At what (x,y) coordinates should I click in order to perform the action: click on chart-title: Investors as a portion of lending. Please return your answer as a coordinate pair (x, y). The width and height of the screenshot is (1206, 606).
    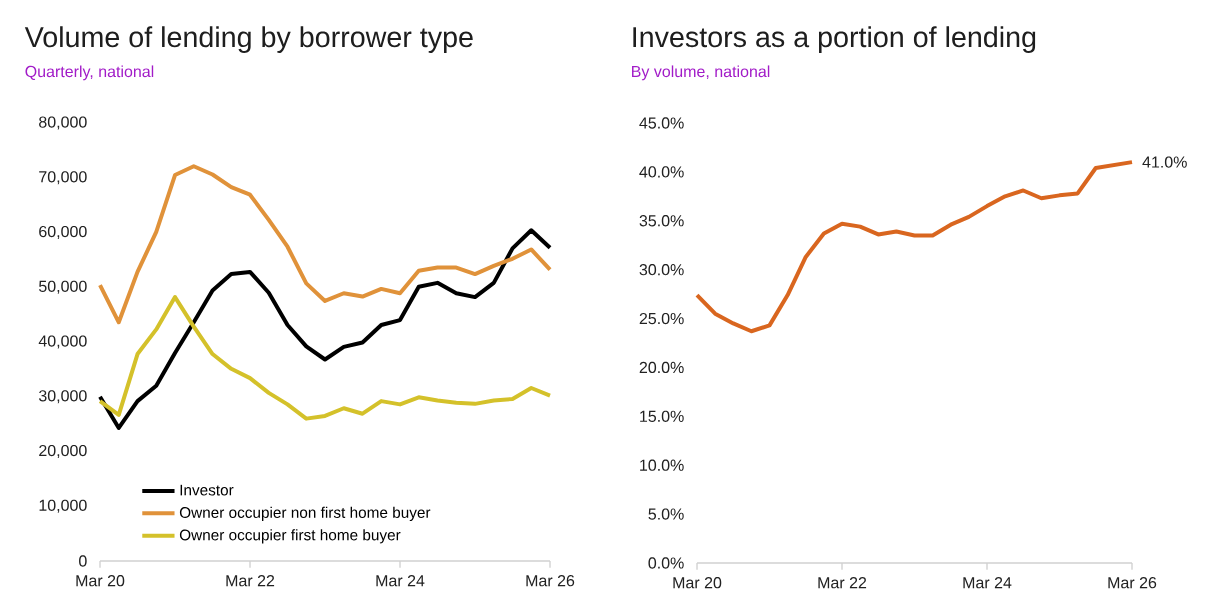
    Looking at the image, I should click on (834, 39).